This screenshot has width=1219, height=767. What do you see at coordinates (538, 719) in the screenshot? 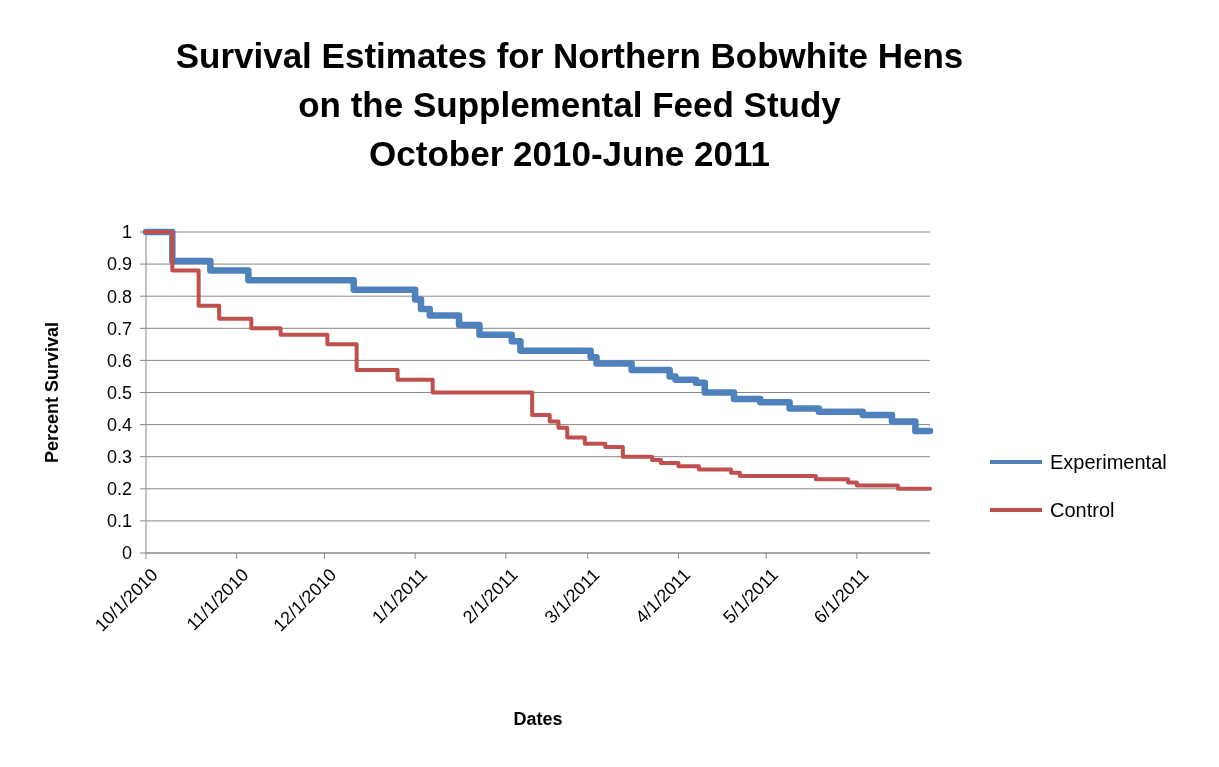
I see `x-axis-title: Dates` at bounding box center [538, 719].